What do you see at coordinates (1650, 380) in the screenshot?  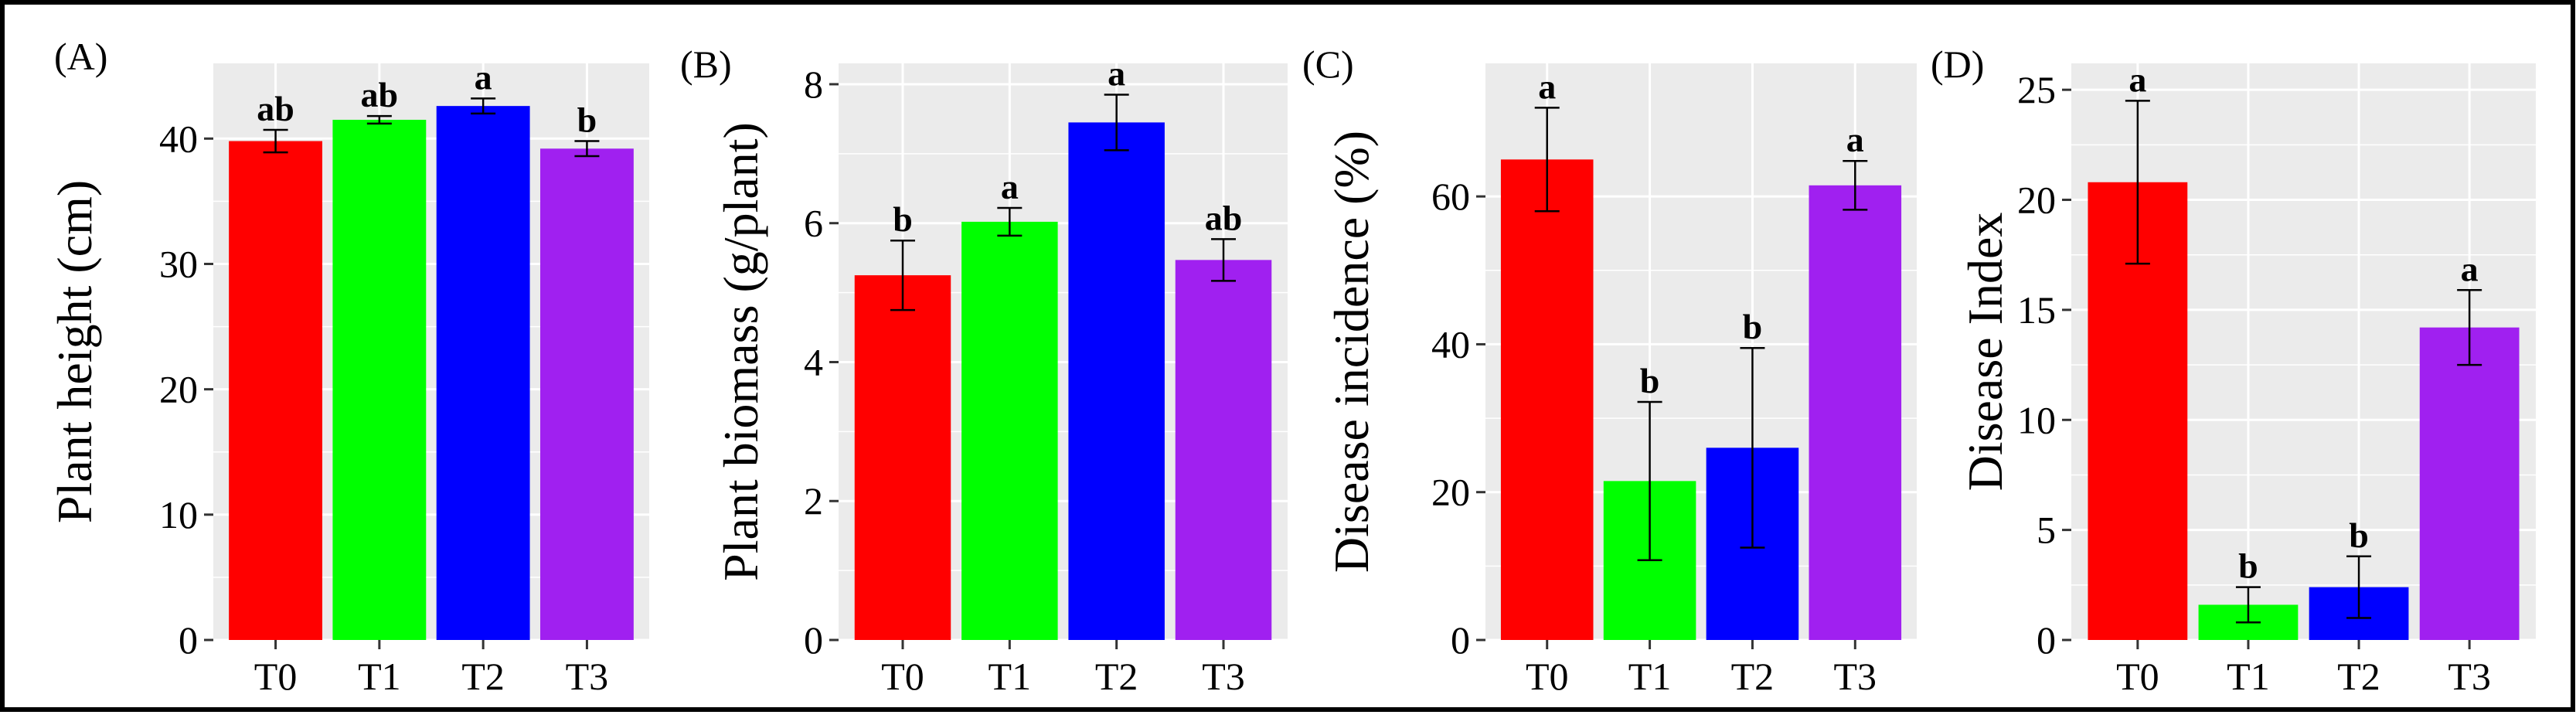 I see `panel-c-significance-letter-t1: b` at bounding box center [1650, 380].